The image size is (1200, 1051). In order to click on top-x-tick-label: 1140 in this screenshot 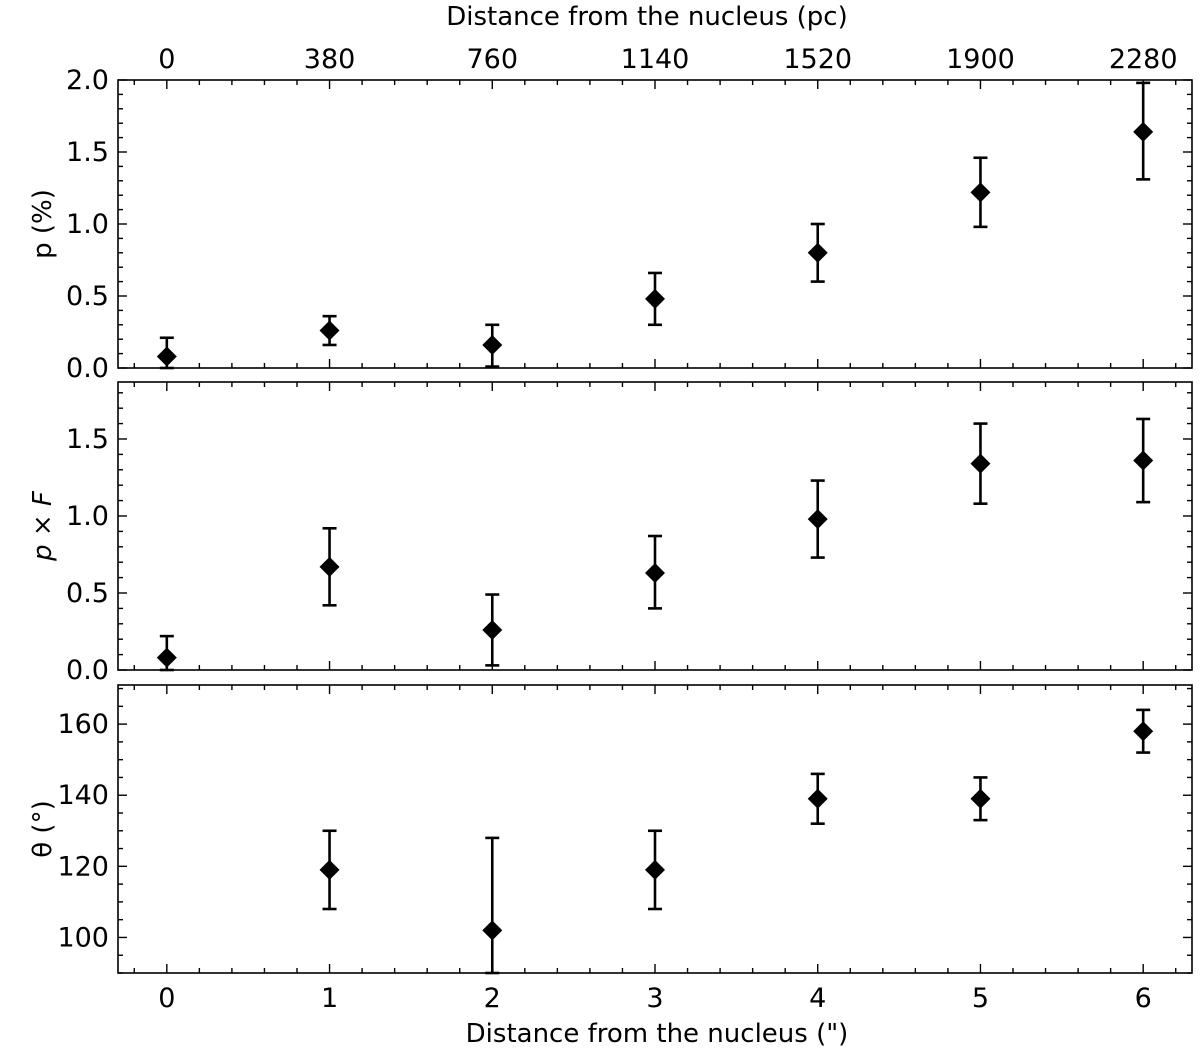, I will do `click(655, 59)`.